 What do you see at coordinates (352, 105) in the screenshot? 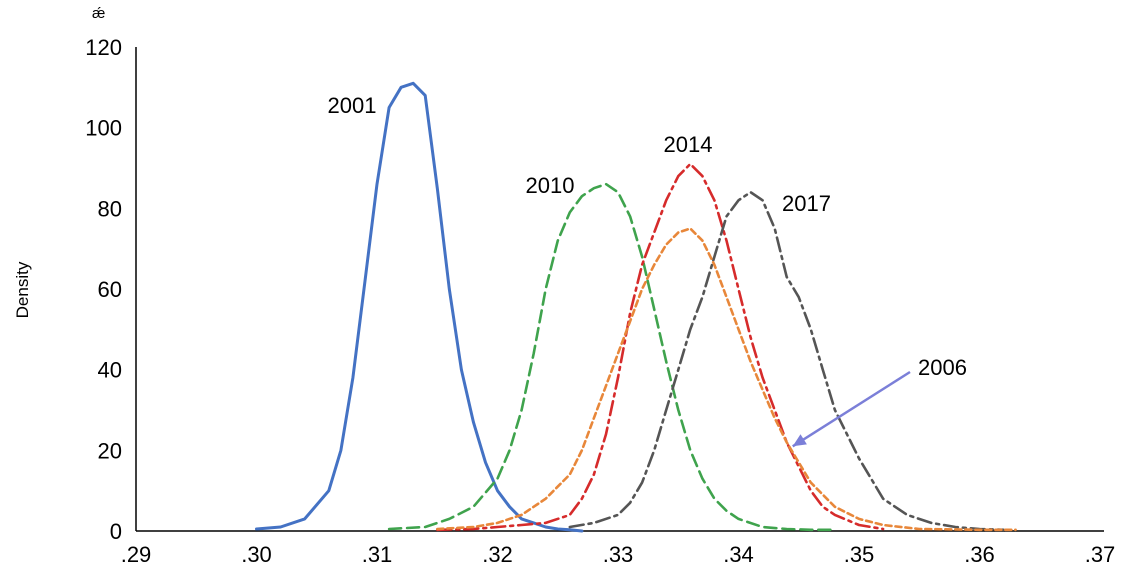
I see `series-label-2001: 2001` at bounding box center [352, 105].